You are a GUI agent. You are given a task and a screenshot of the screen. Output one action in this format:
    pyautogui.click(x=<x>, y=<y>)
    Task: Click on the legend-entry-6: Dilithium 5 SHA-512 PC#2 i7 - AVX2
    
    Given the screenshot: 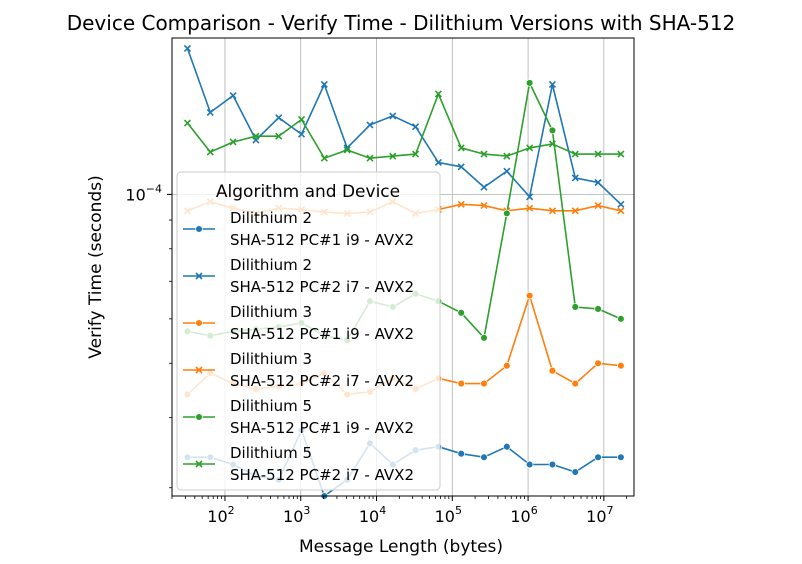 What is the action you would take?
    pyautogui.click(x=298, y=464)
    